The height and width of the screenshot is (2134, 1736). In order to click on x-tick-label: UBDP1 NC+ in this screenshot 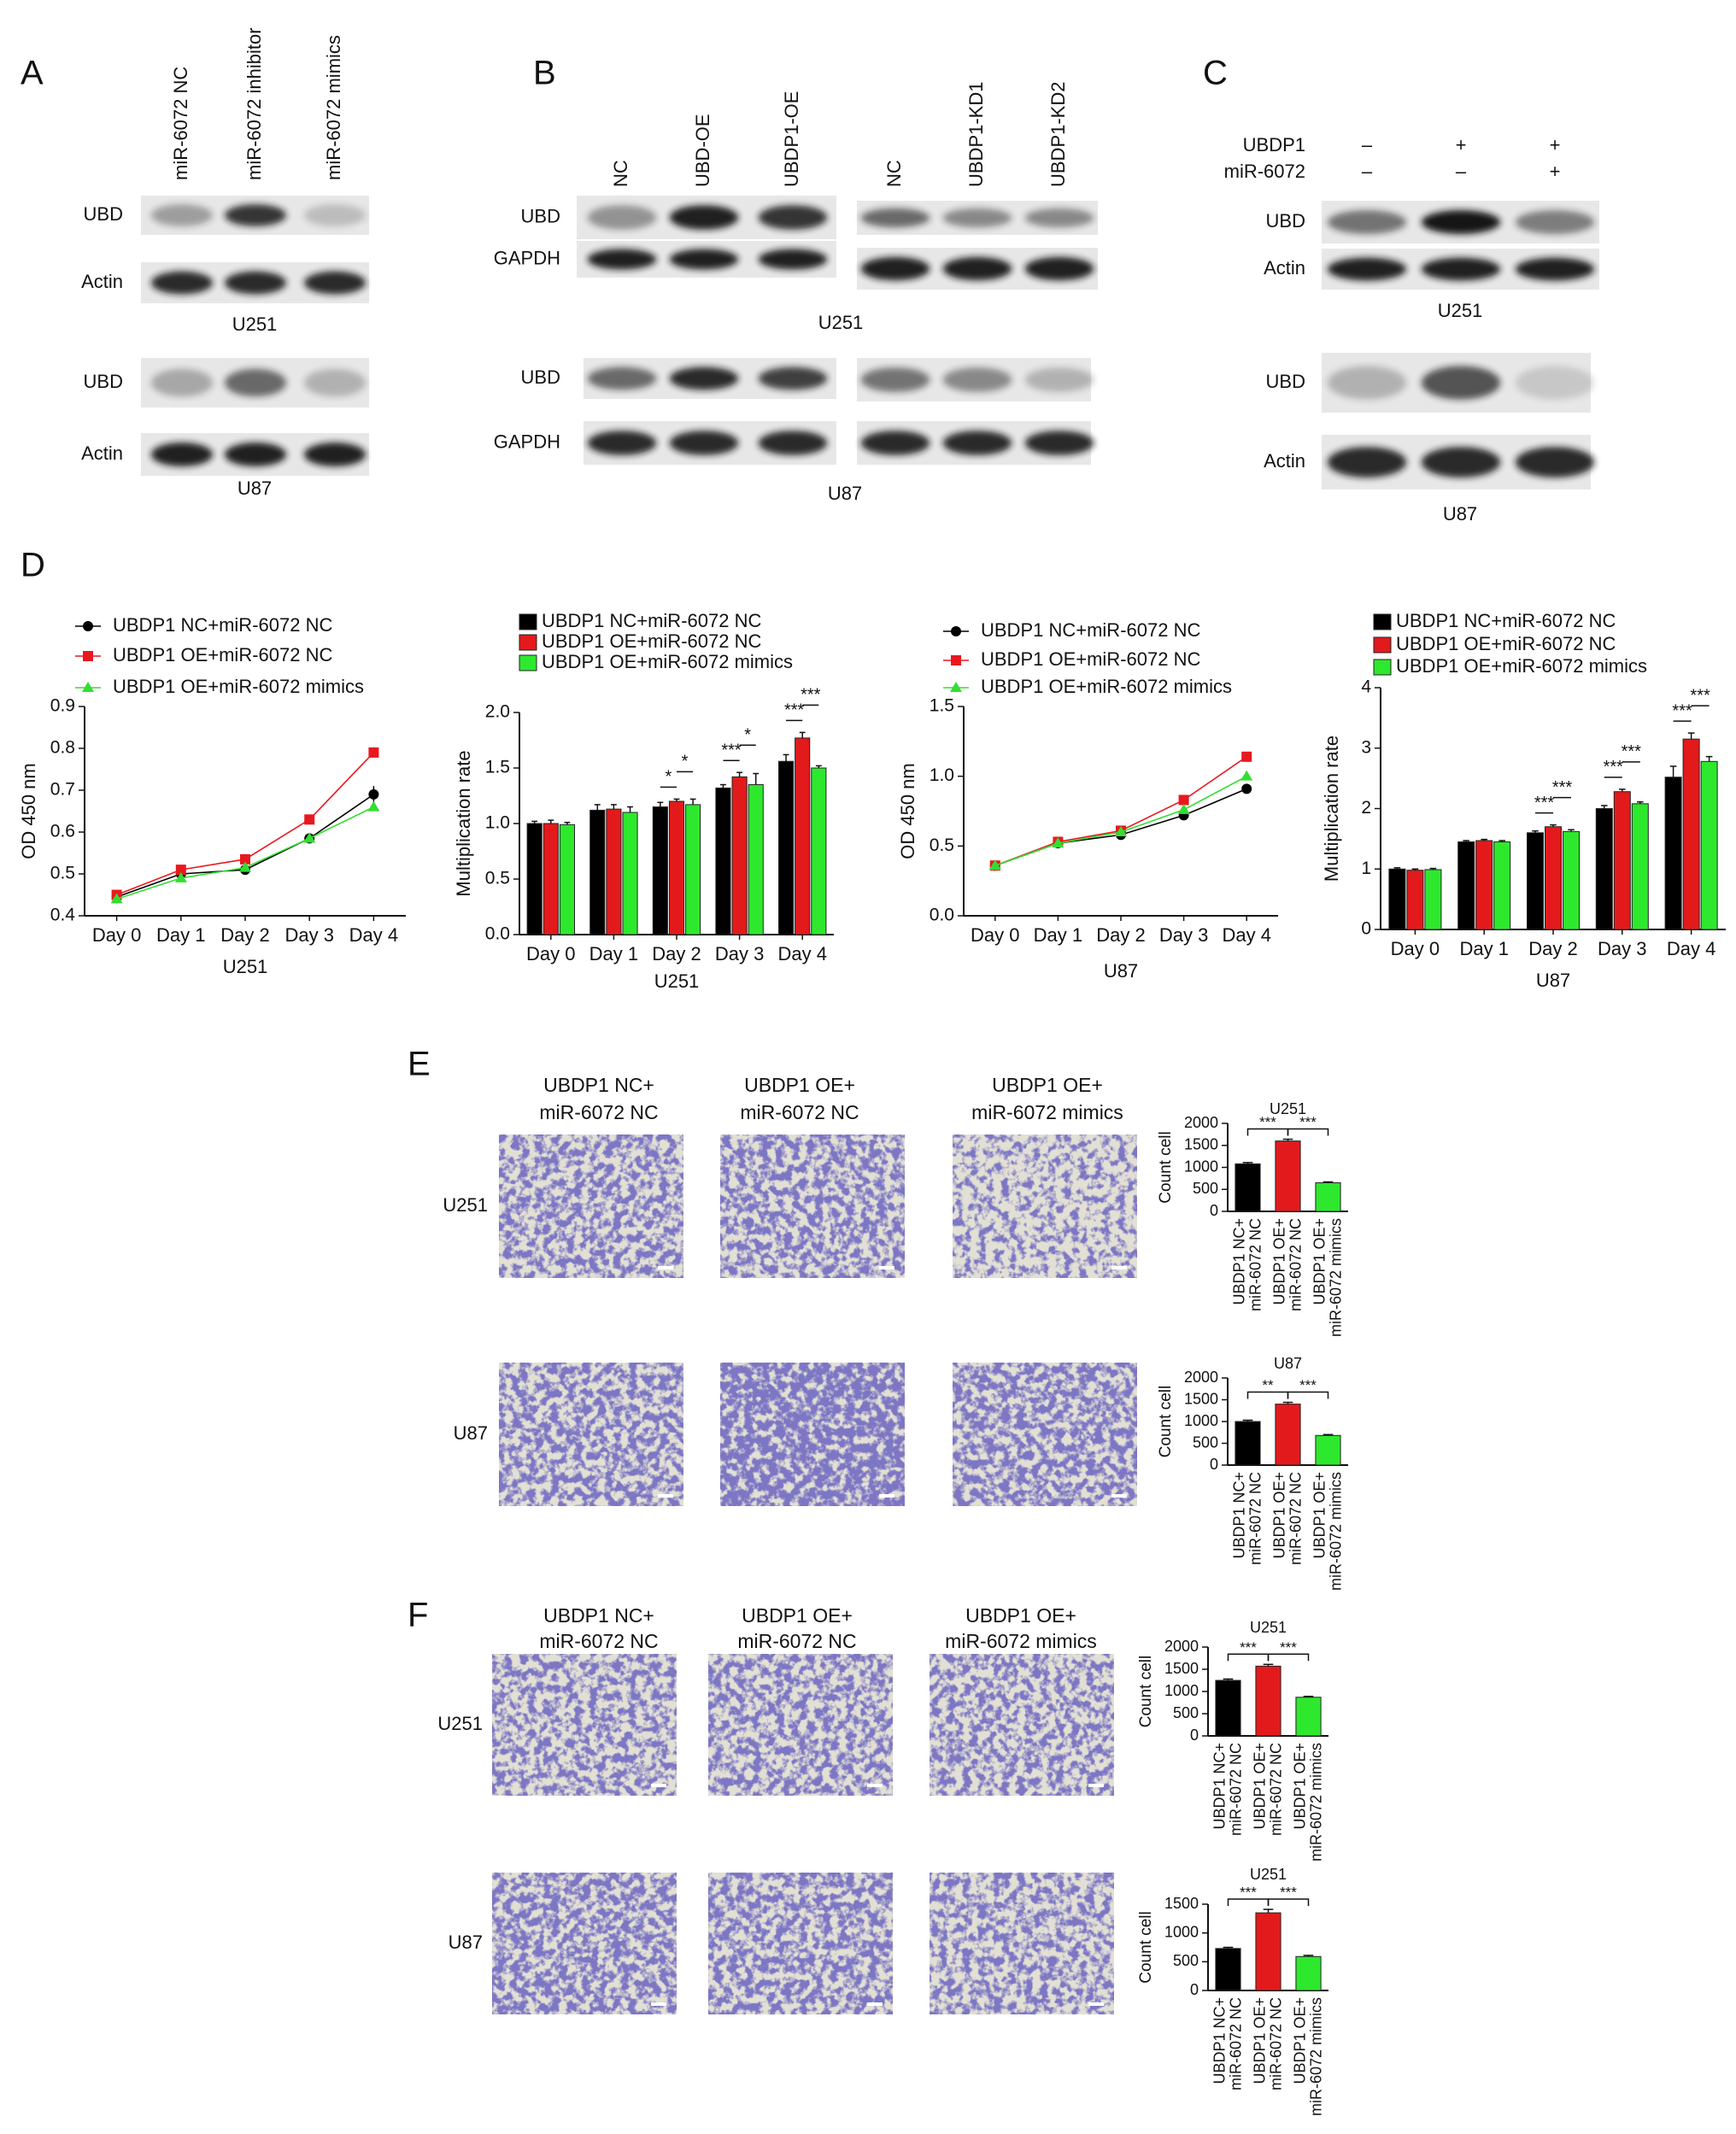, I will do `click(1220, 1786)`.